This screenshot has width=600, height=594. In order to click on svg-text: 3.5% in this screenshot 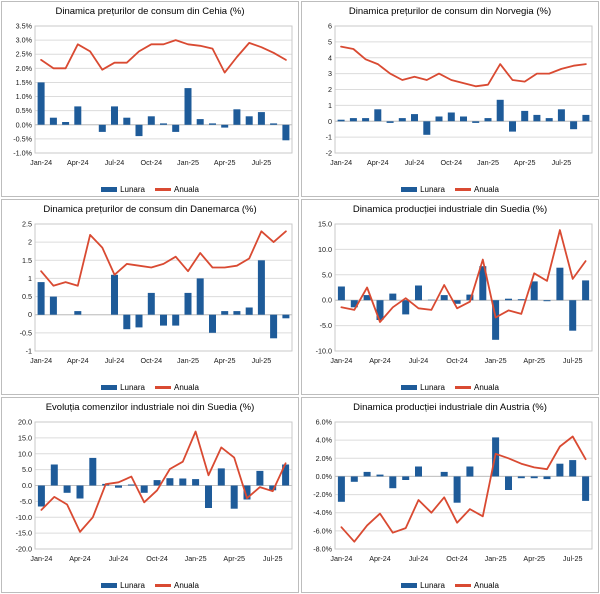, I will do `click(24, 26)`.